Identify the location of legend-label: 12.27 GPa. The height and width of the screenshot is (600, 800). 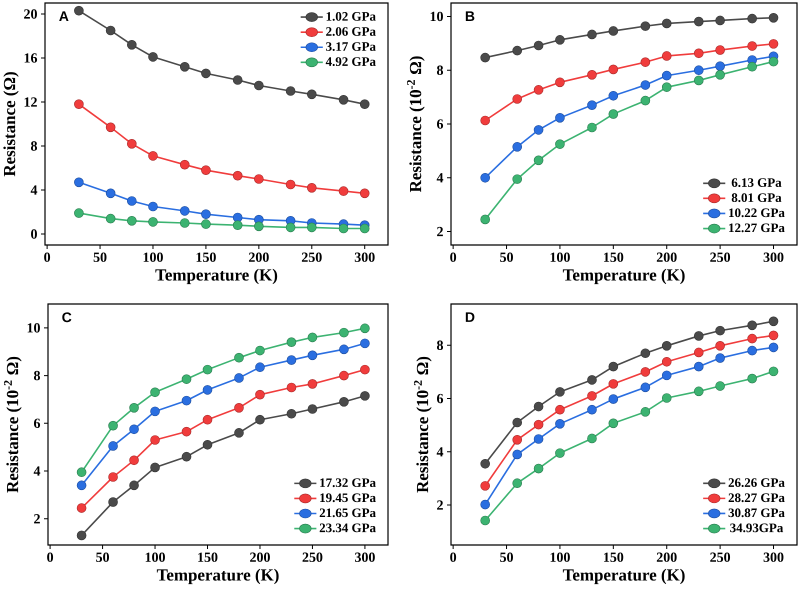
(757, 227).